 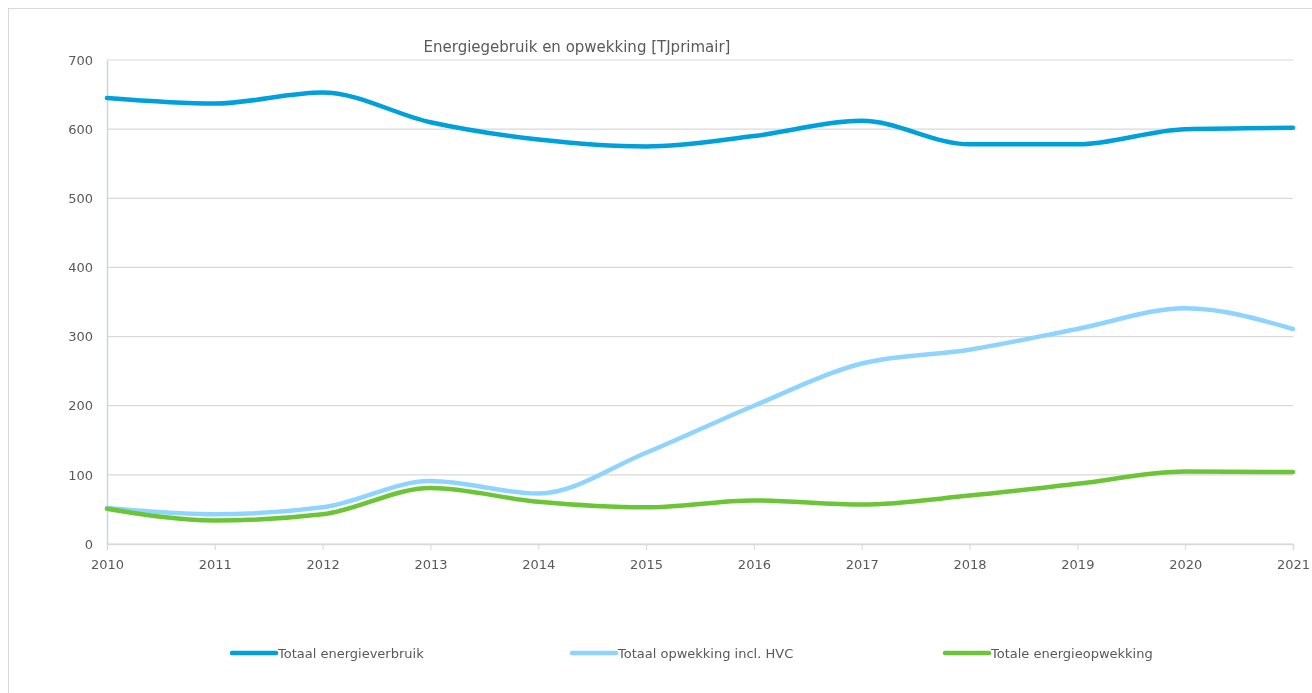 What do you see at coordinates (1071, 653) in the screenshot?
I see `legend-label: Totale energieopwekking` at bounding box center [1071, 653].